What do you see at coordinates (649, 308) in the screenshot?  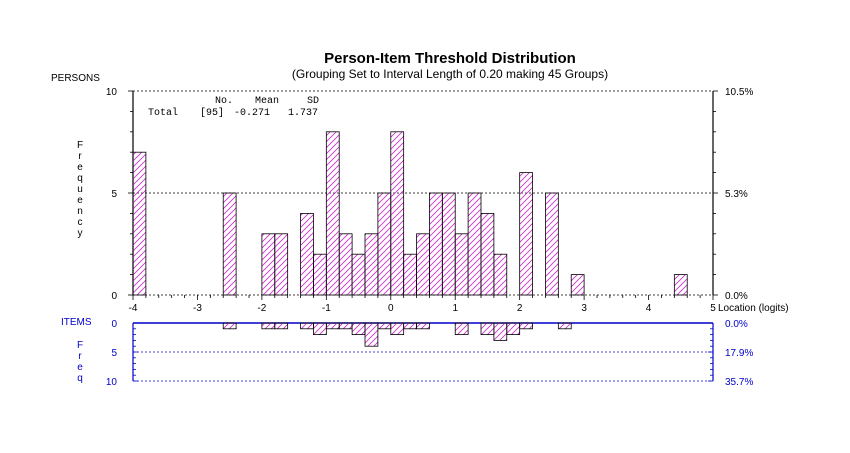 I see `x-tick-label: 4` at bounding box center [649, 308].